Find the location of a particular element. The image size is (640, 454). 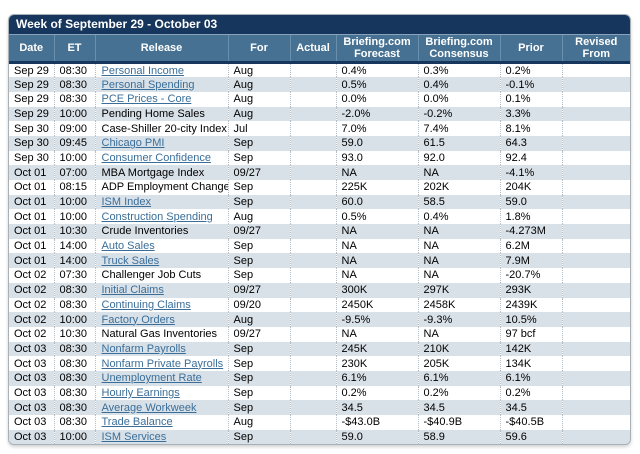

cell-consensus: NA is located at coordinates (459, 261).